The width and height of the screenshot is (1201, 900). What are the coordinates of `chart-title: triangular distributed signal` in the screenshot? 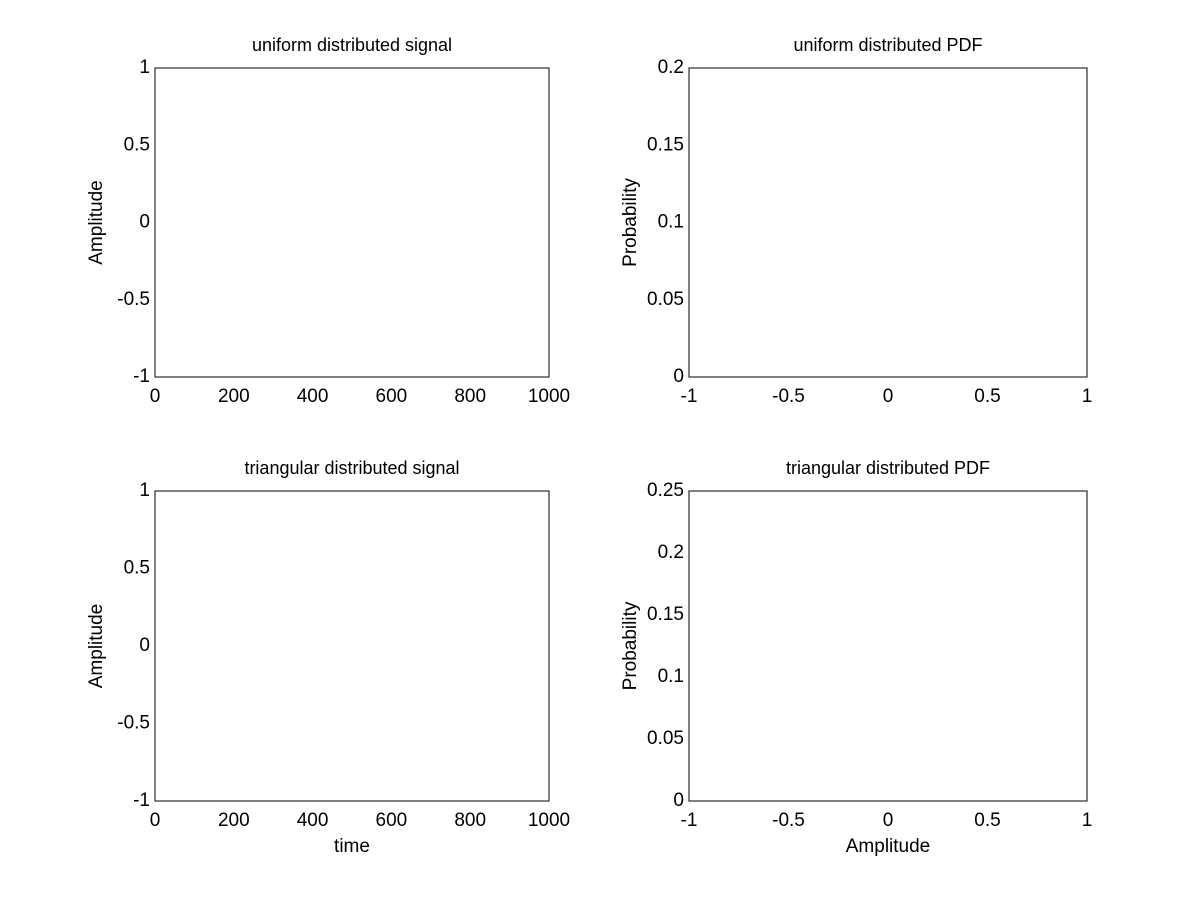 It's located at (351, 468).